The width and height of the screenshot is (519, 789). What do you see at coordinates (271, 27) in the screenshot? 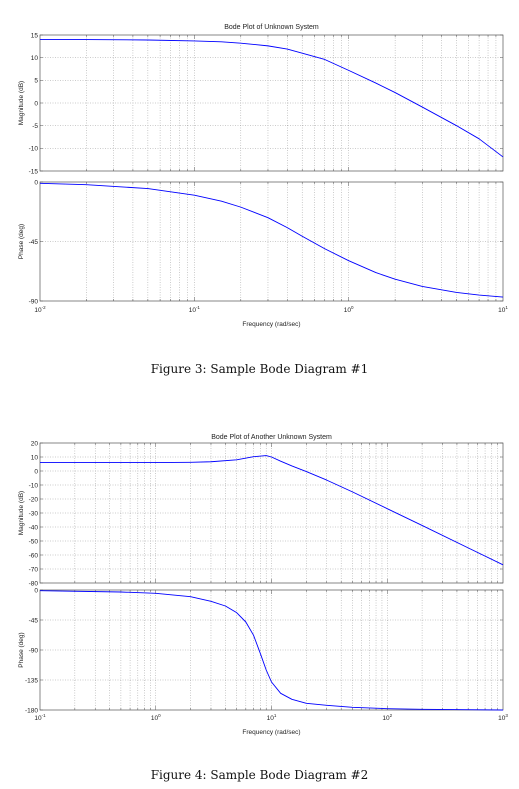
I see `chart-title: Bode Plot of Unknown System` at bounding box center [271, 27].